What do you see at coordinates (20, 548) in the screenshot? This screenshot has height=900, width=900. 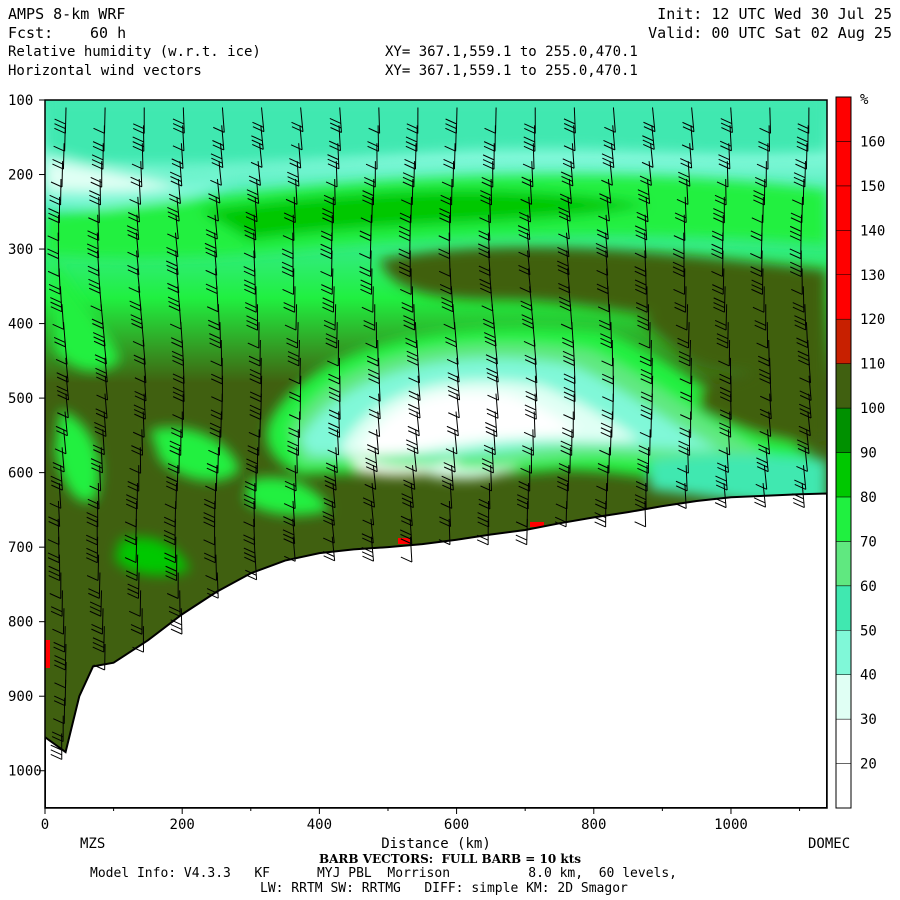 I see `y-tick-label: 700` at bounding box center [20, 548].